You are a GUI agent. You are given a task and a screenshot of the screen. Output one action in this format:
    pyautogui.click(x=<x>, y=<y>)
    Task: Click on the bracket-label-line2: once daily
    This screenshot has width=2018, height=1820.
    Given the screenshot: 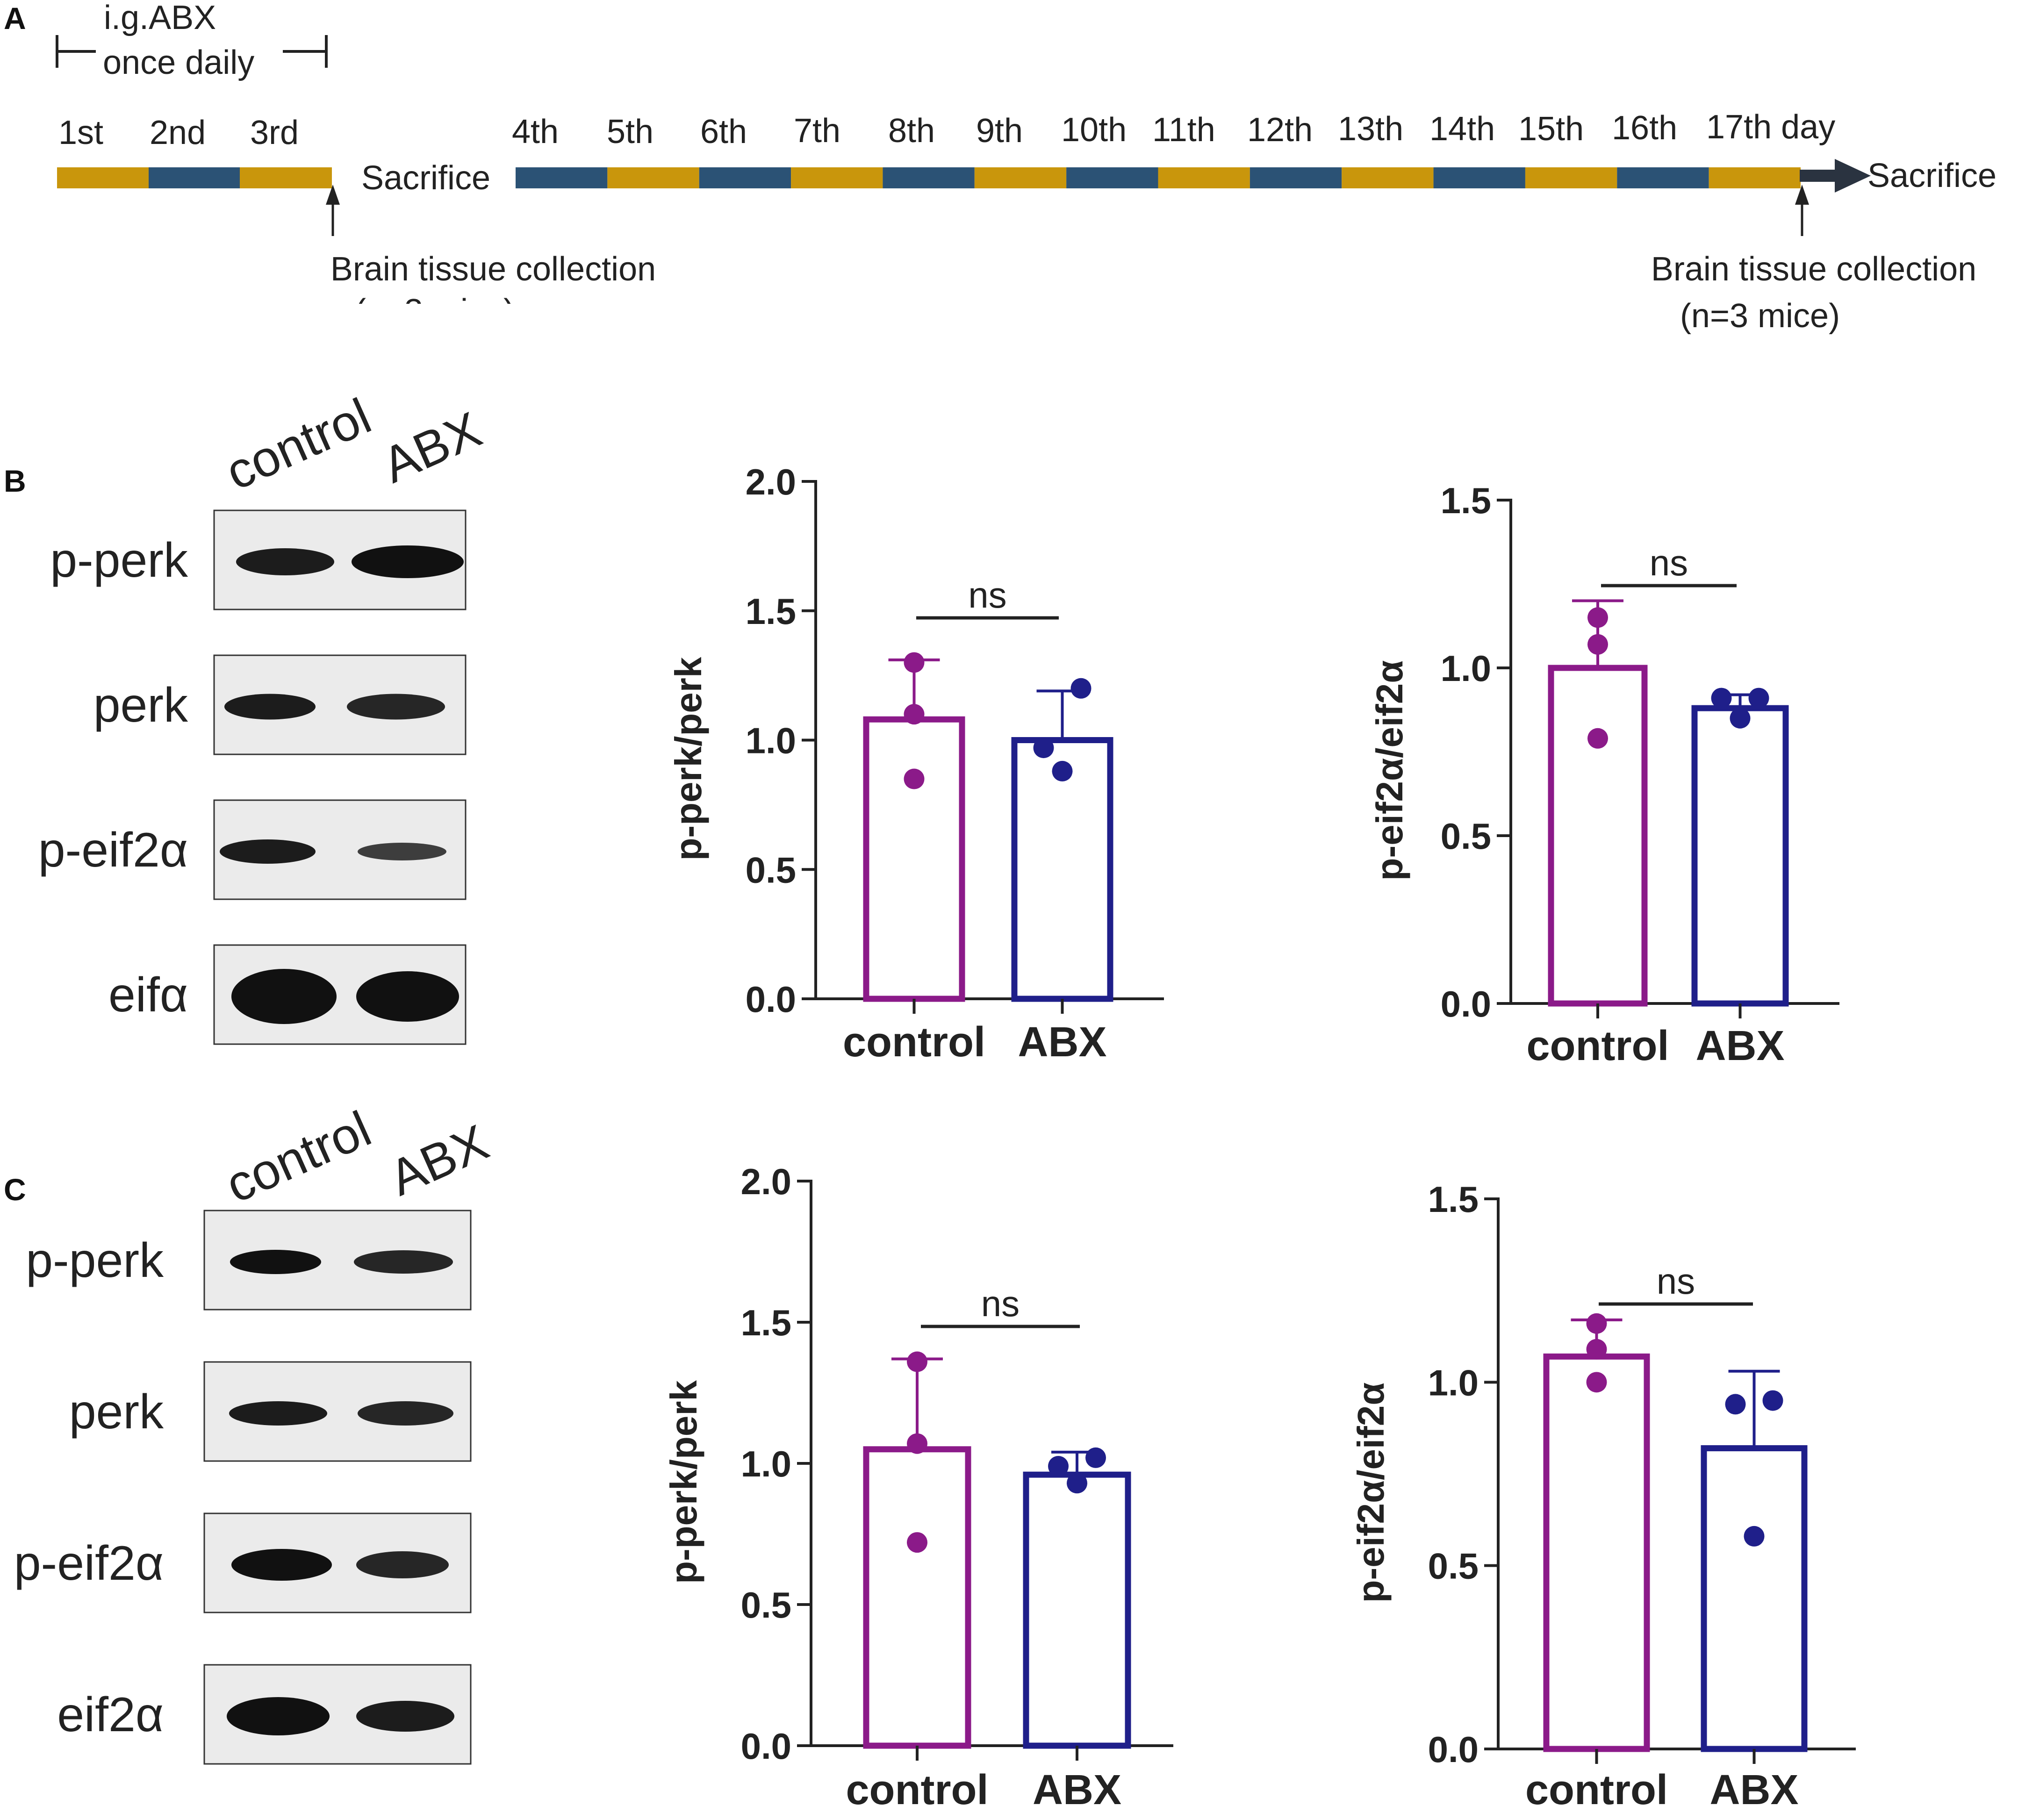 What is the action you would take?
    pyautogui.click(x=178, y=62)
    